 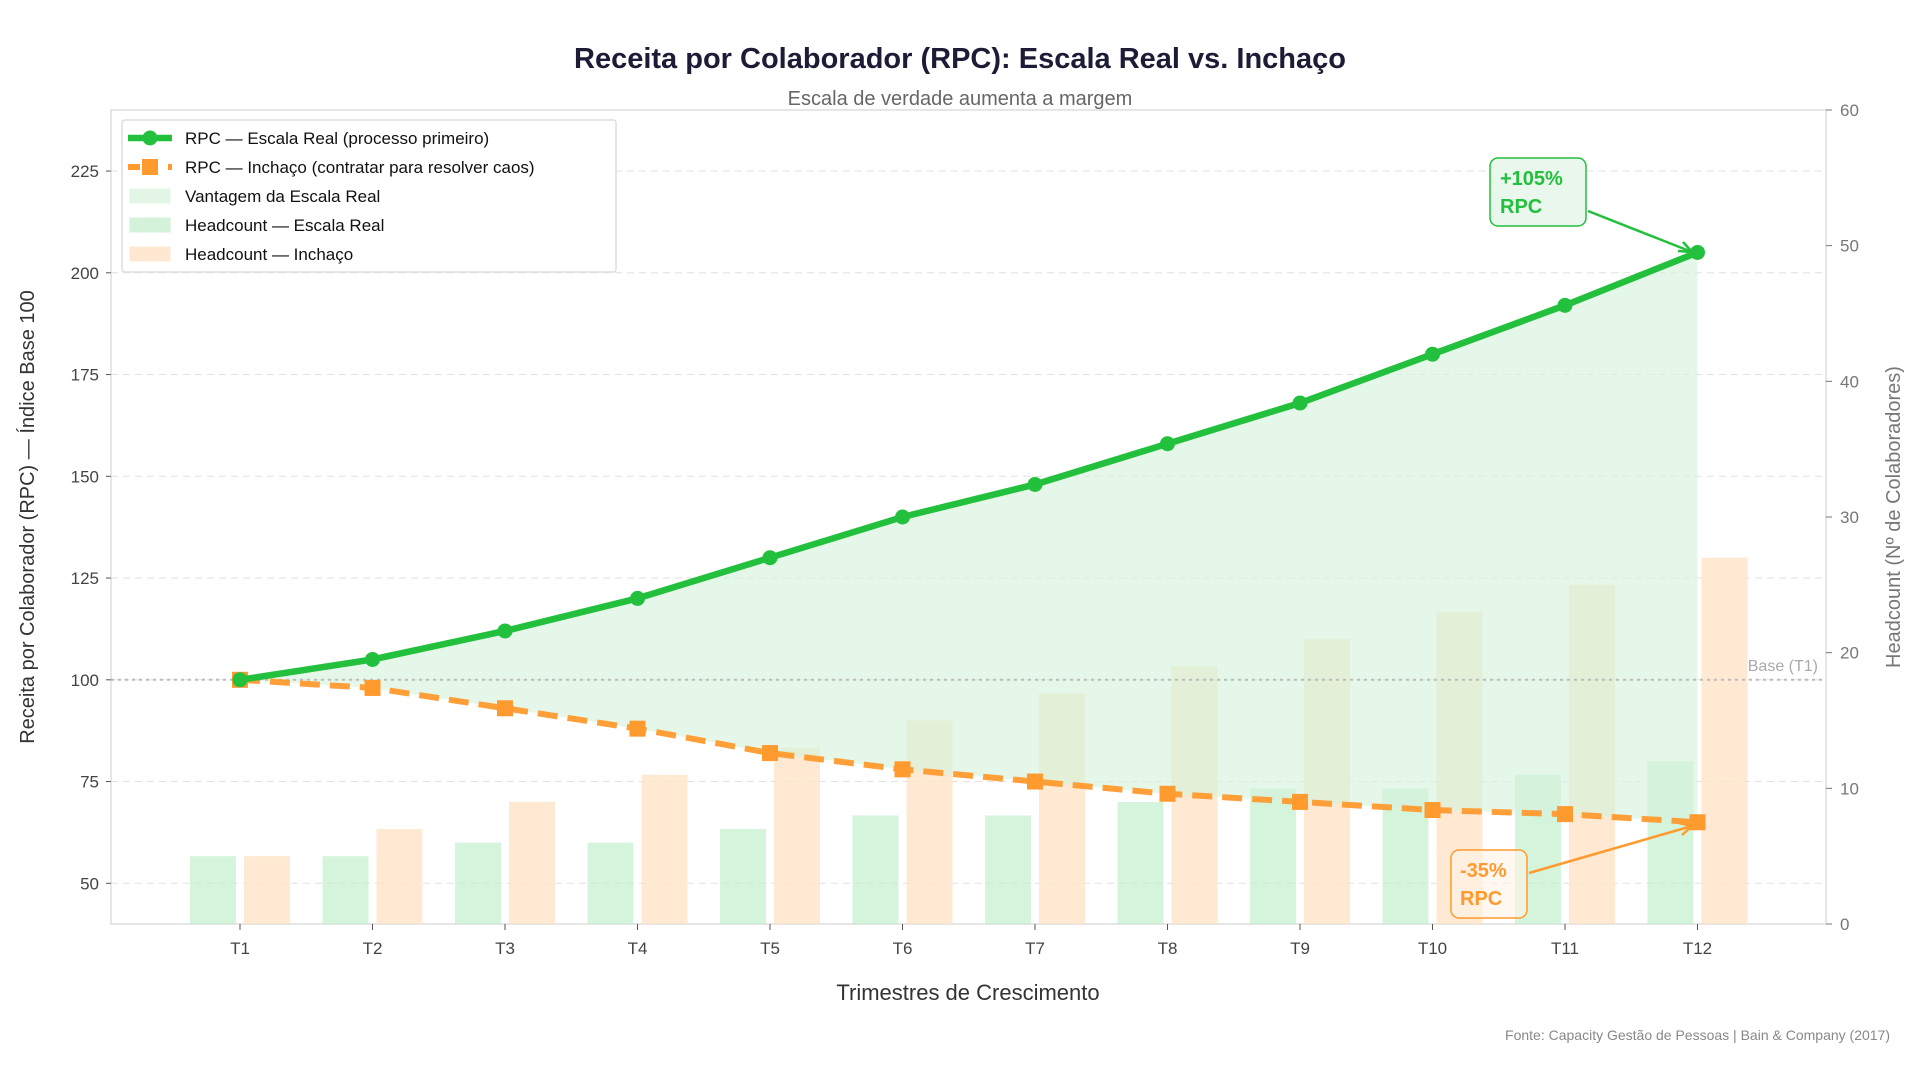 I want to click on annotation-box-escala-real, so click(x=1538, y=192).